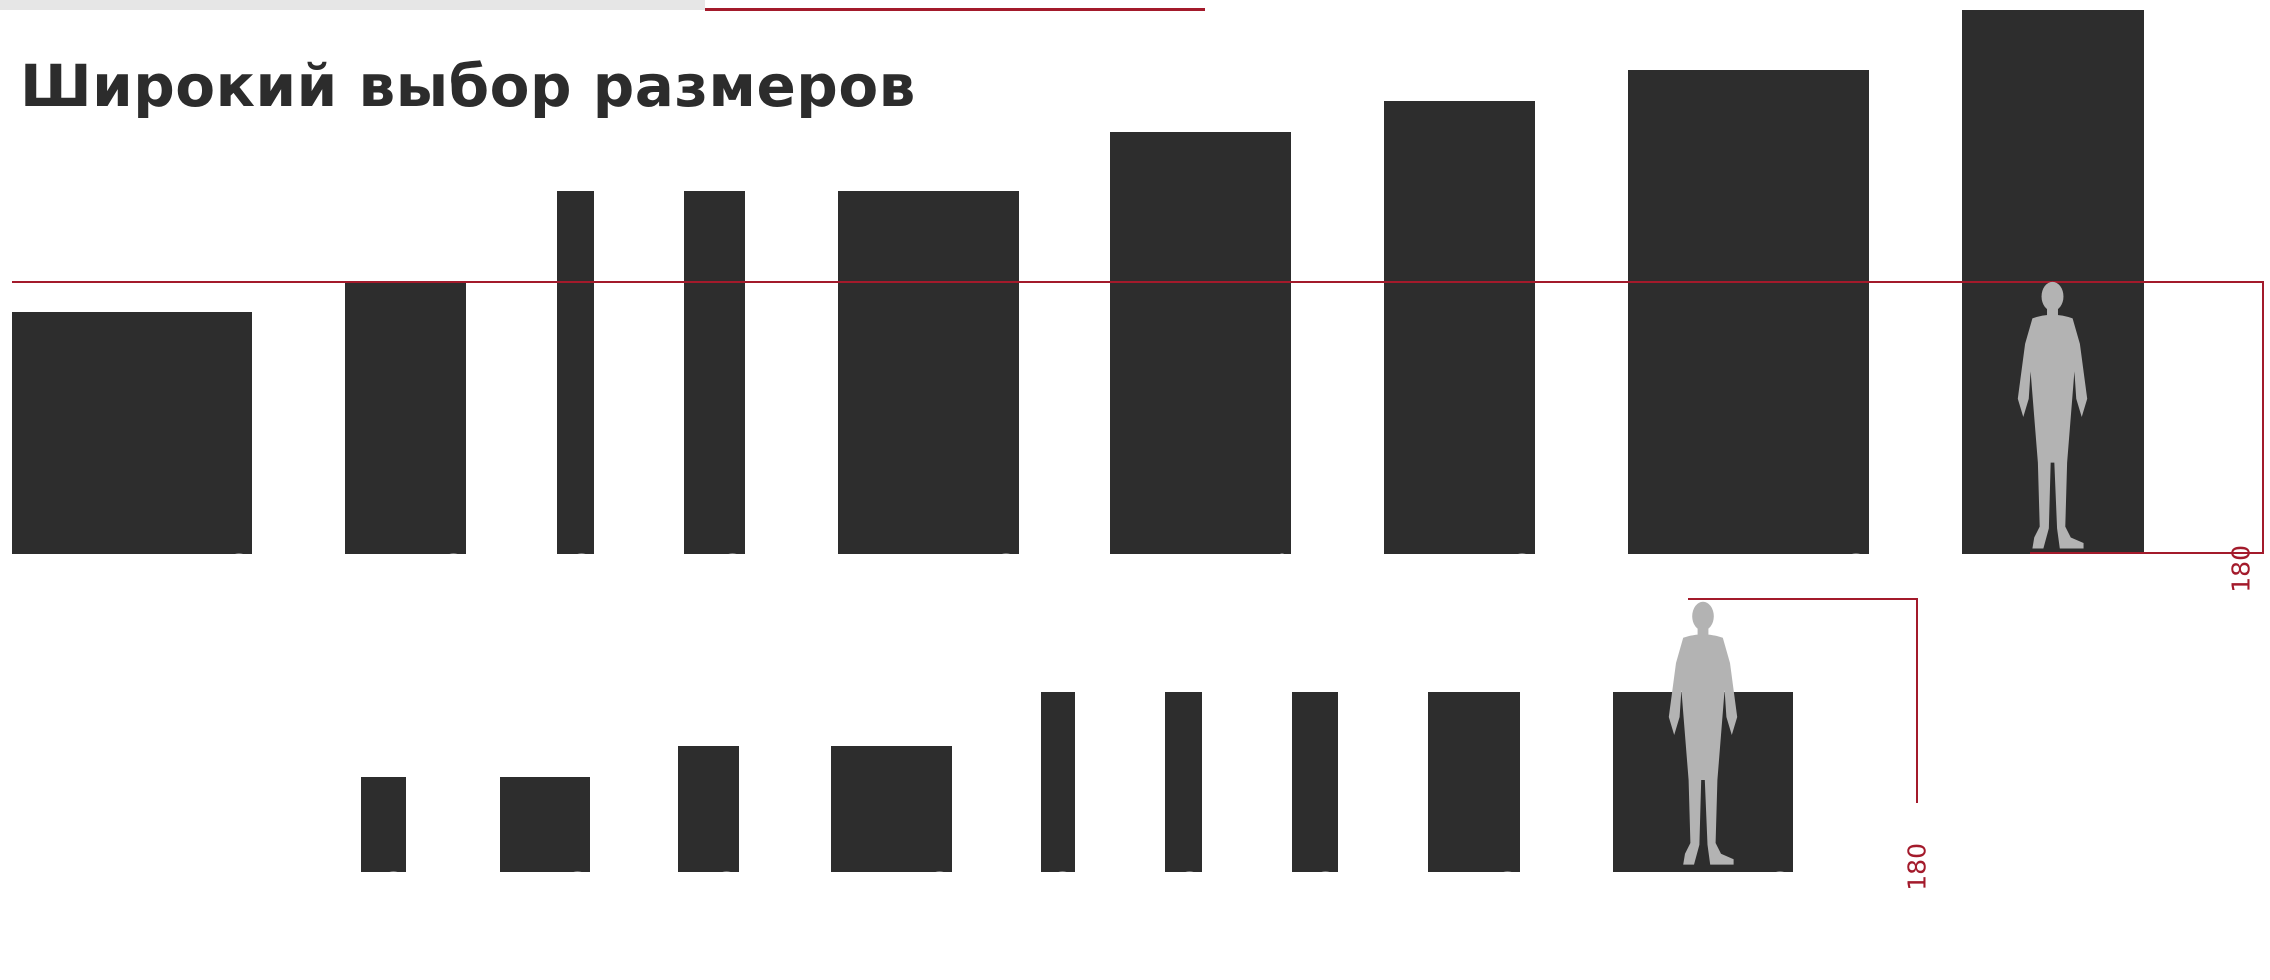 The width and height of the screenshot is (2270, 980). What do you see at coordinates (1006, 607) in the screenshot?
I see `board-size-label: 120x240` at bounding box center [1006, 607].